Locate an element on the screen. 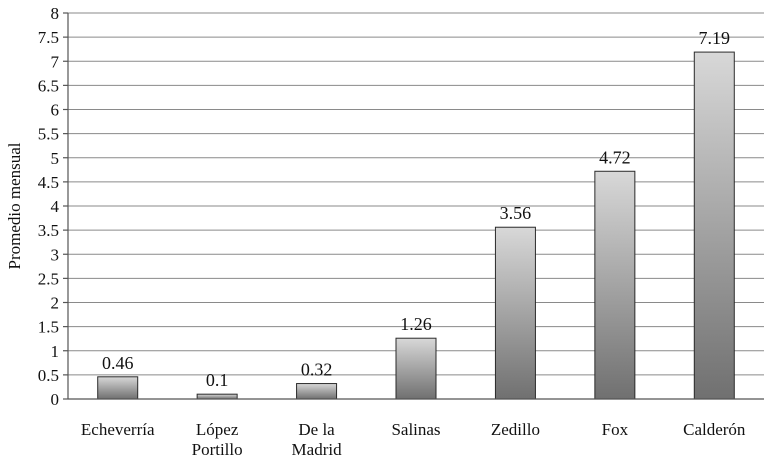 The image size is (768, 464). y-tick-label: 3 is located at coordinates (55, 254).